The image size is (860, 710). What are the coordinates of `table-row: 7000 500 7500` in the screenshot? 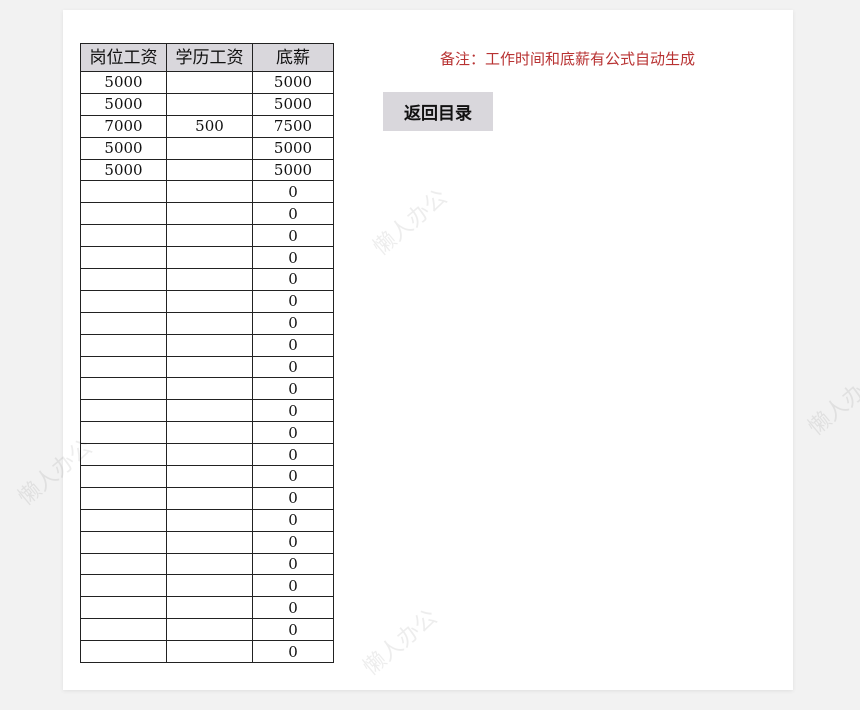 It's located at (207, 126).